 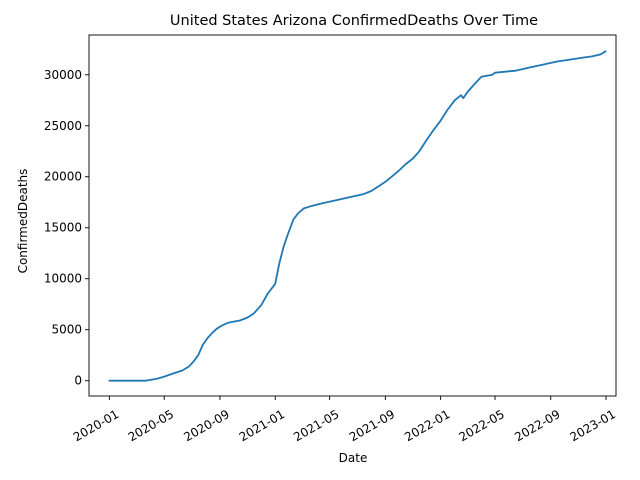 What do you see at coordinates (353, 458) in the screenshot?
I see `x-axis-label: Date` at bounding box center [353, 458].